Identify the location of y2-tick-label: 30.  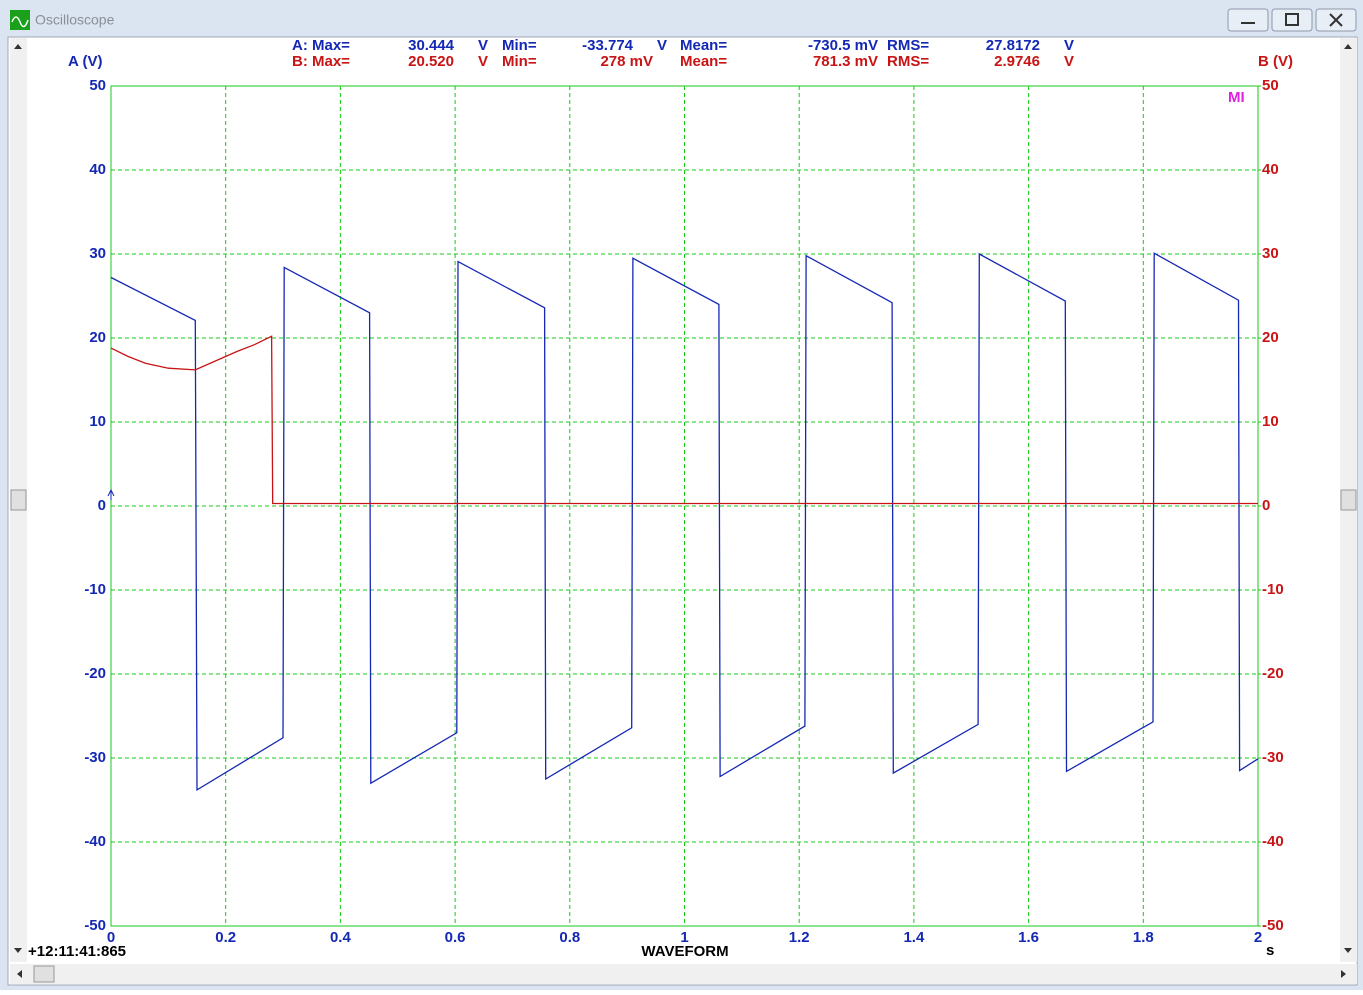
(1270, 253).